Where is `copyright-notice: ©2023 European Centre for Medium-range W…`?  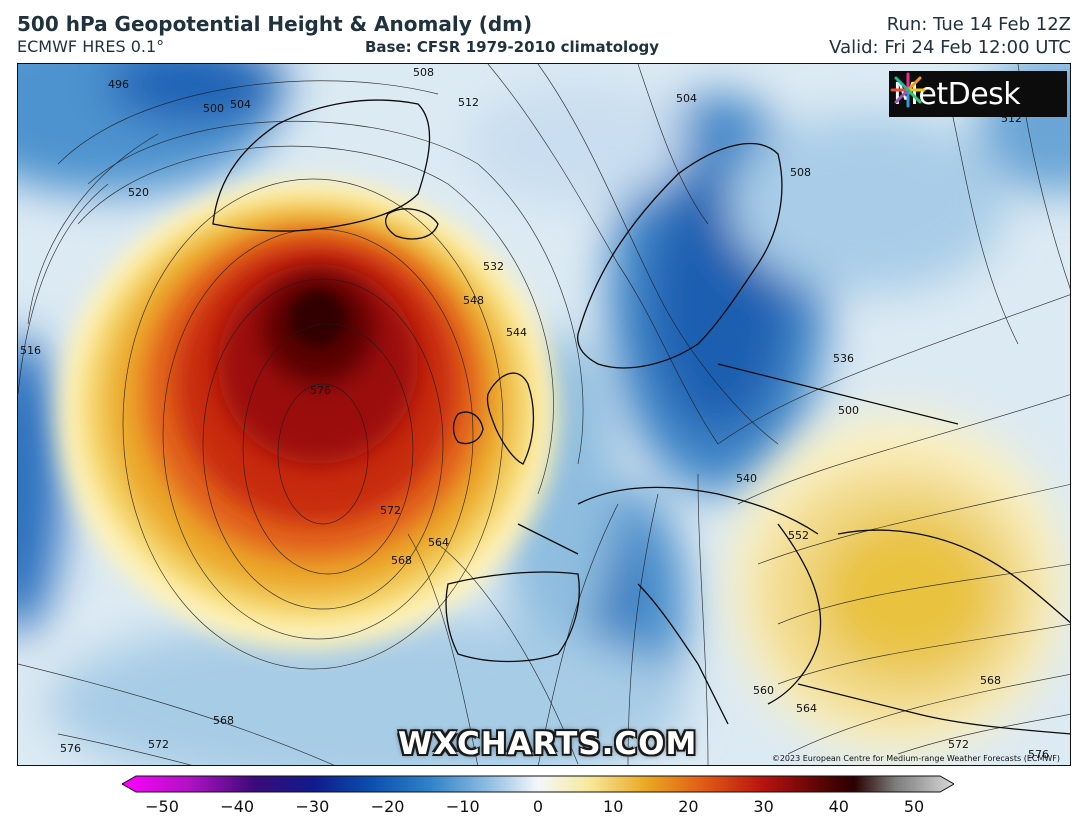
copyright-notice: ©2023 European Centre for Medium-range W… is located at coordinates (915, 758).